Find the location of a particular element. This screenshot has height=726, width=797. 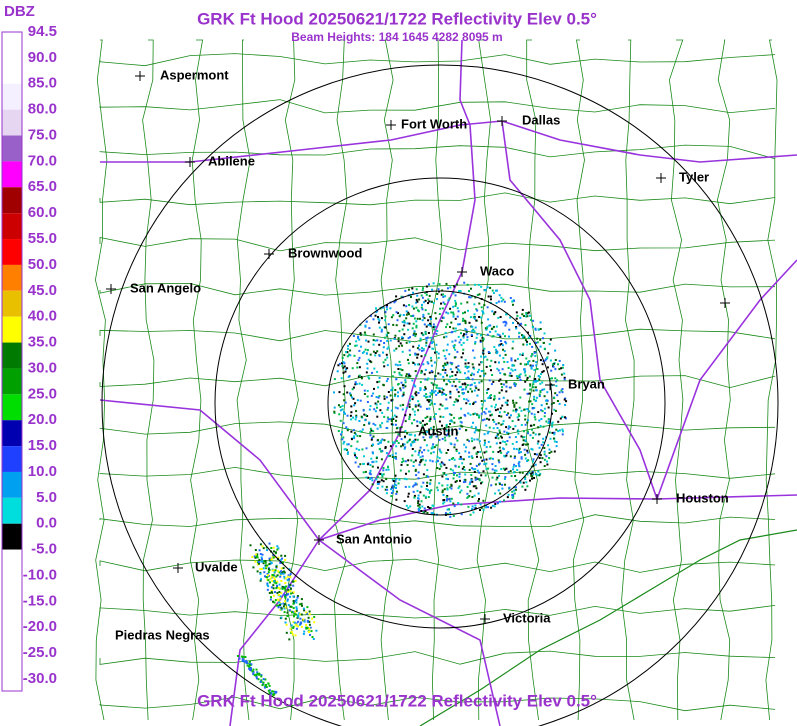

legend-label: 50.0 is located at coordinates (42, 264).